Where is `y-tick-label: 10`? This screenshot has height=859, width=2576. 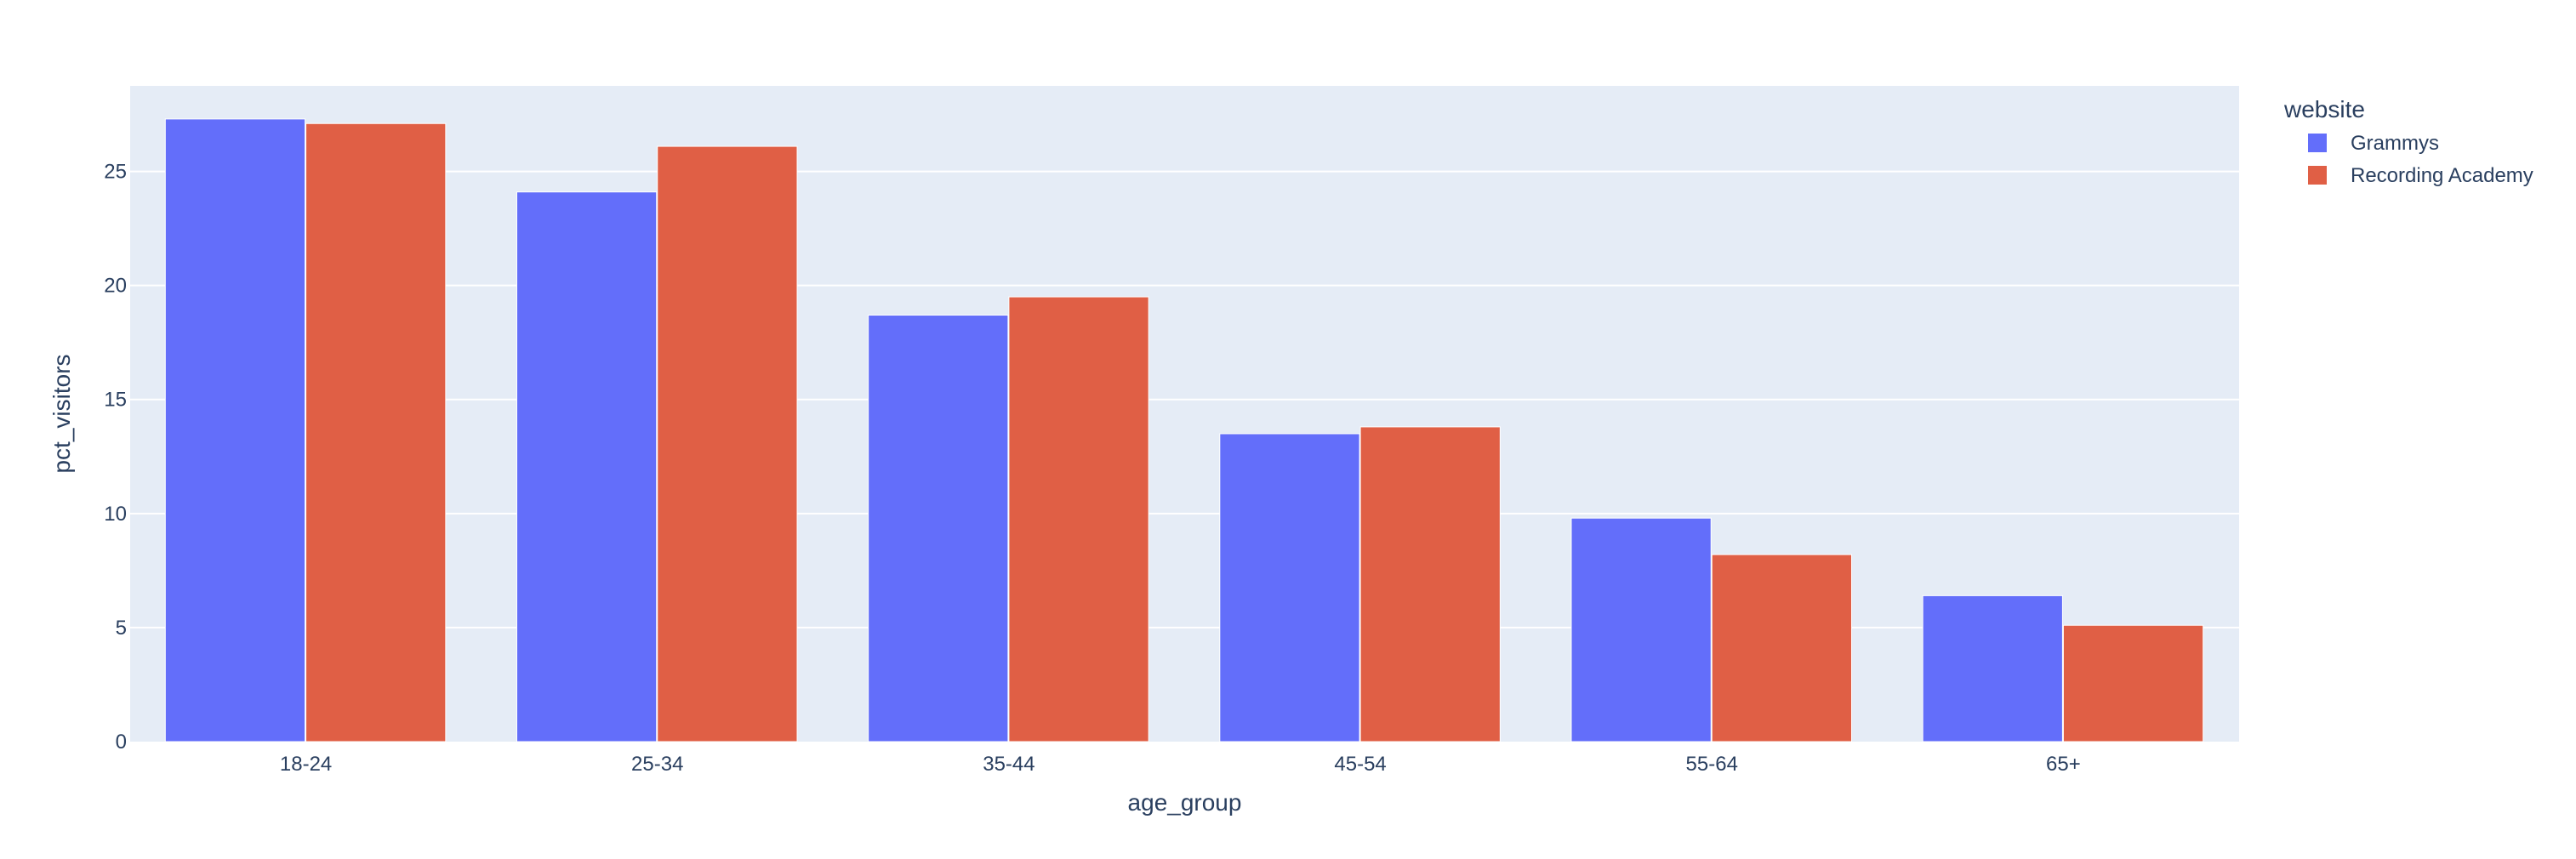
y-tick-label: 10 is located at coordinates (115, 514).